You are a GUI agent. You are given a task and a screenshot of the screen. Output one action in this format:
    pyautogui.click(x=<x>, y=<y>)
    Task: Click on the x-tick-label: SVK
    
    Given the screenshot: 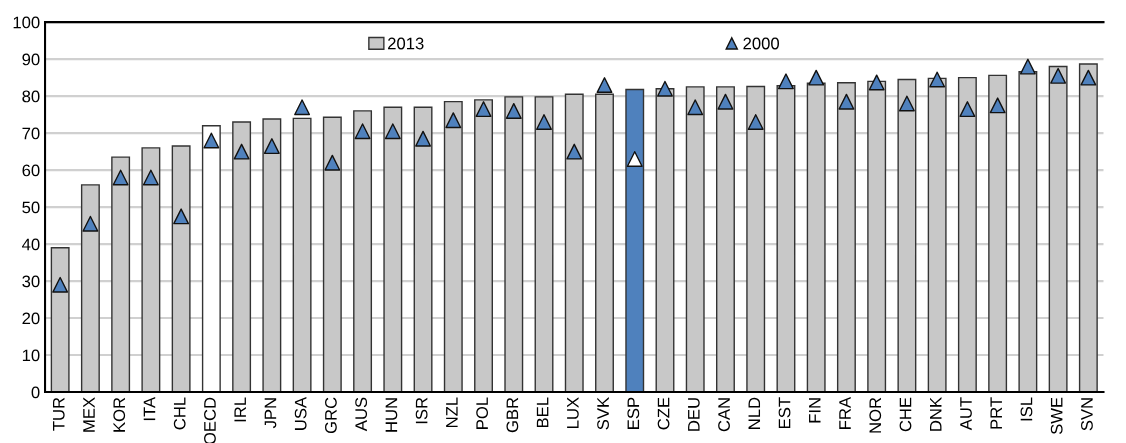 What is the action you would take?
    pyautogui.click(x=603, y=413)
    